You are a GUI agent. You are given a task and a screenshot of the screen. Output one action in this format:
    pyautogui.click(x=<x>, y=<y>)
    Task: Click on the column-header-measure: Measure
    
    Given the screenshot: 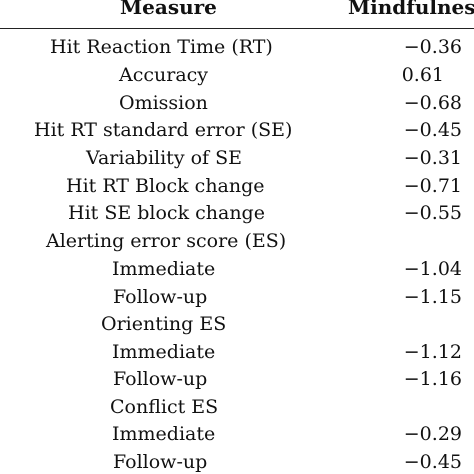 What is the action you would take?
    pyautogui.click(x=168, y=9)
    